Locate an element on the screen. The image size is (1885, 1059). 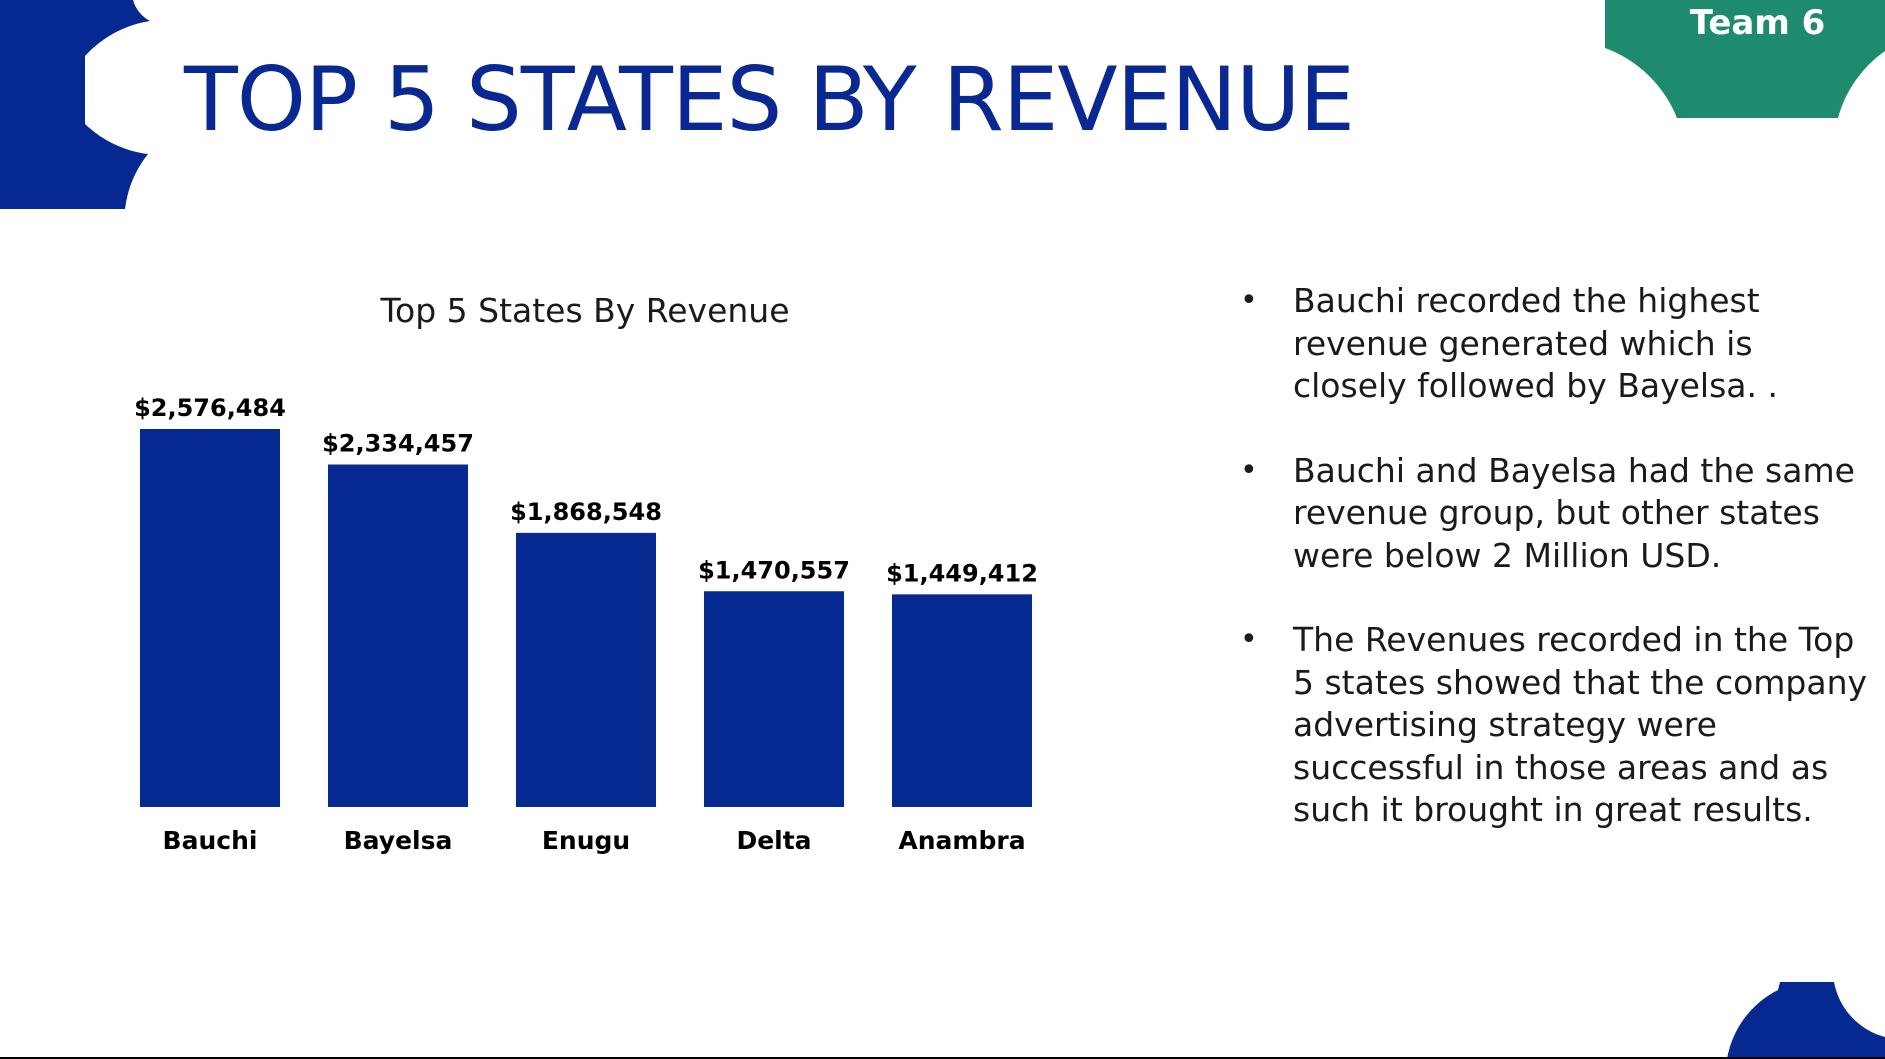
data-label: $1,449,412 is located at coordinates (962, 573).